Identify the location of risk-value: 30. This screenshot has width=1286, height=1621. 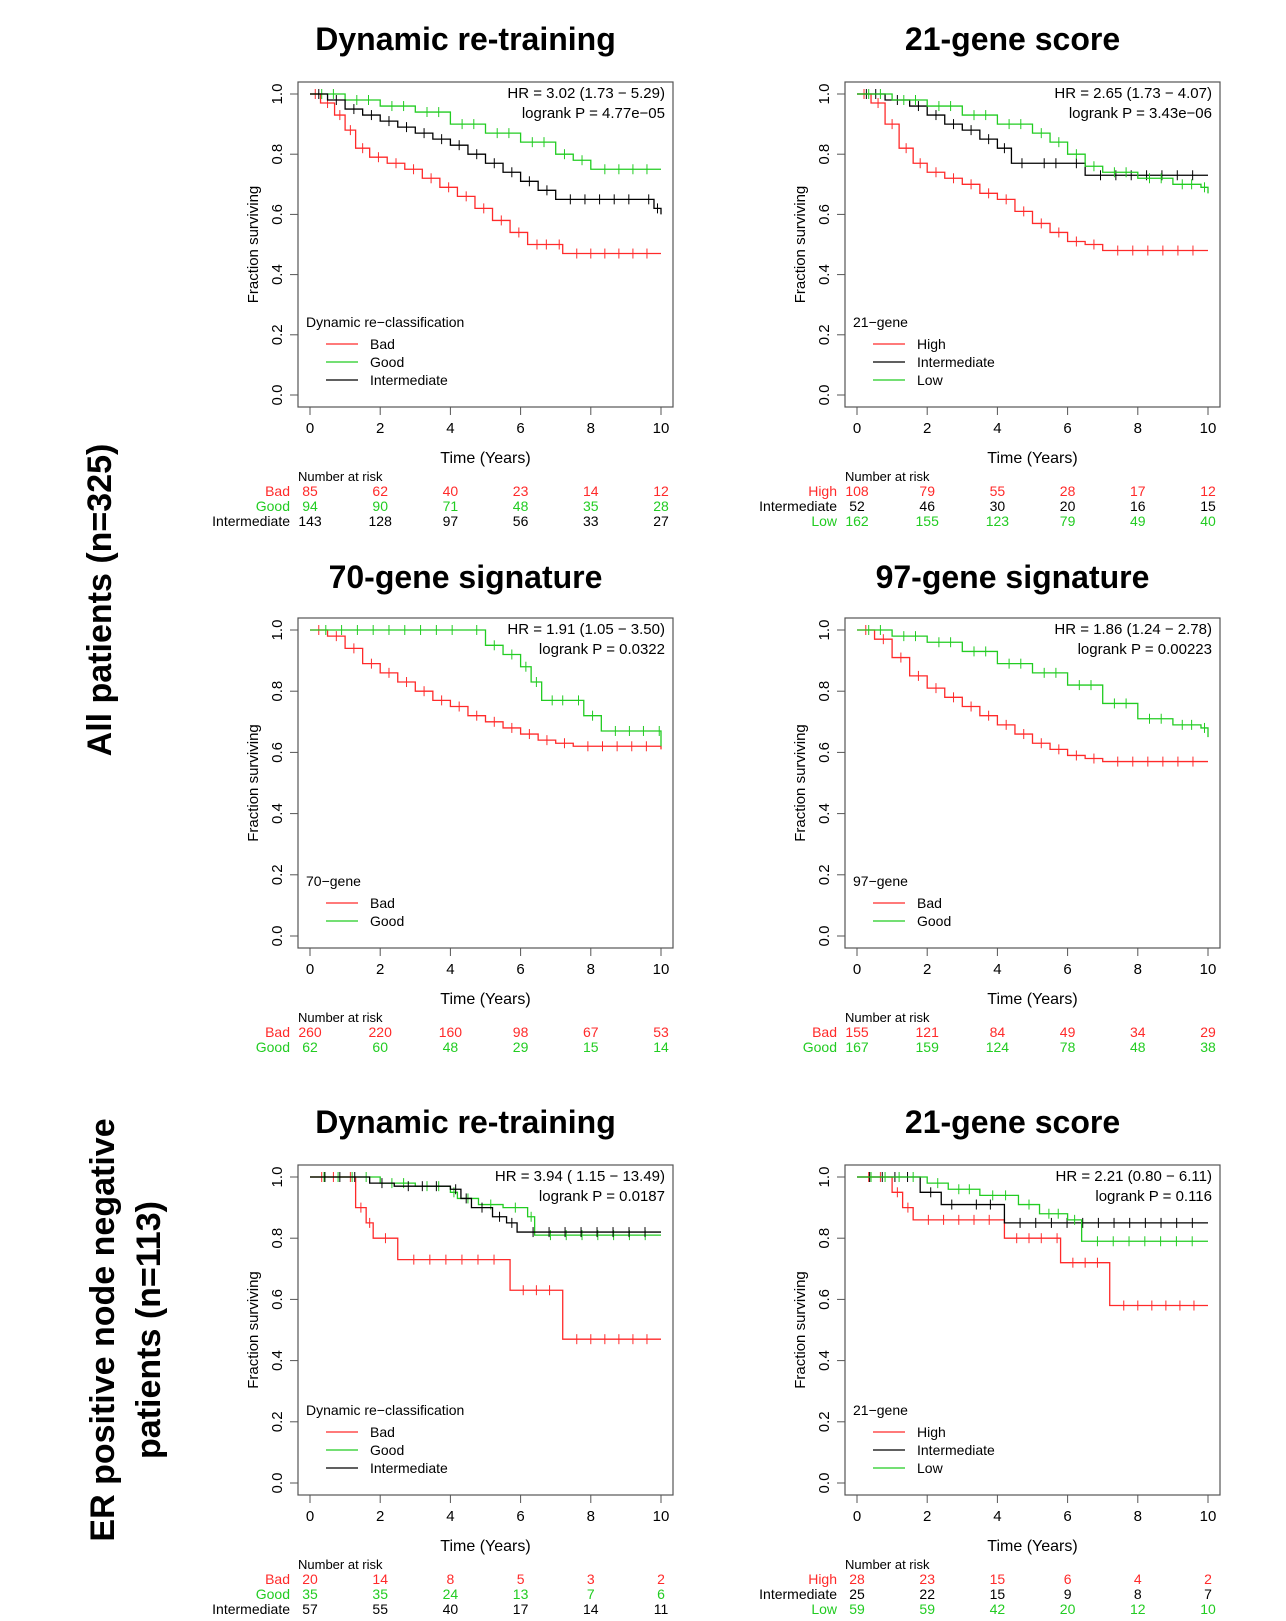
(998, 506).